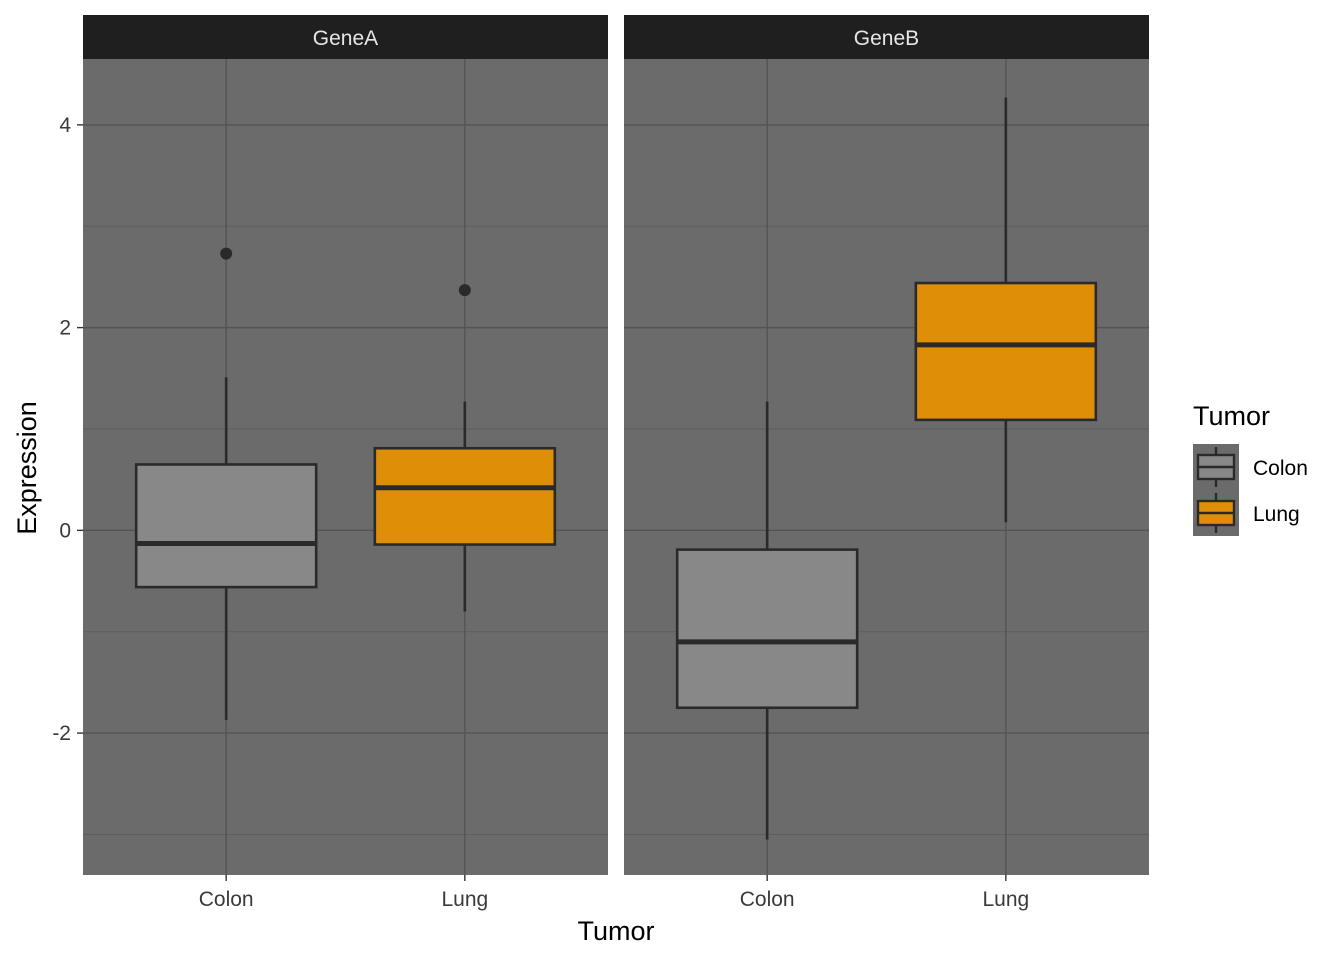 The width and height of the screenshot is (1344, 960). What do you see at coordinates (65, 328) in the screenshot?
I see `y-tick-label: 2` at bounding box center [65, 328].